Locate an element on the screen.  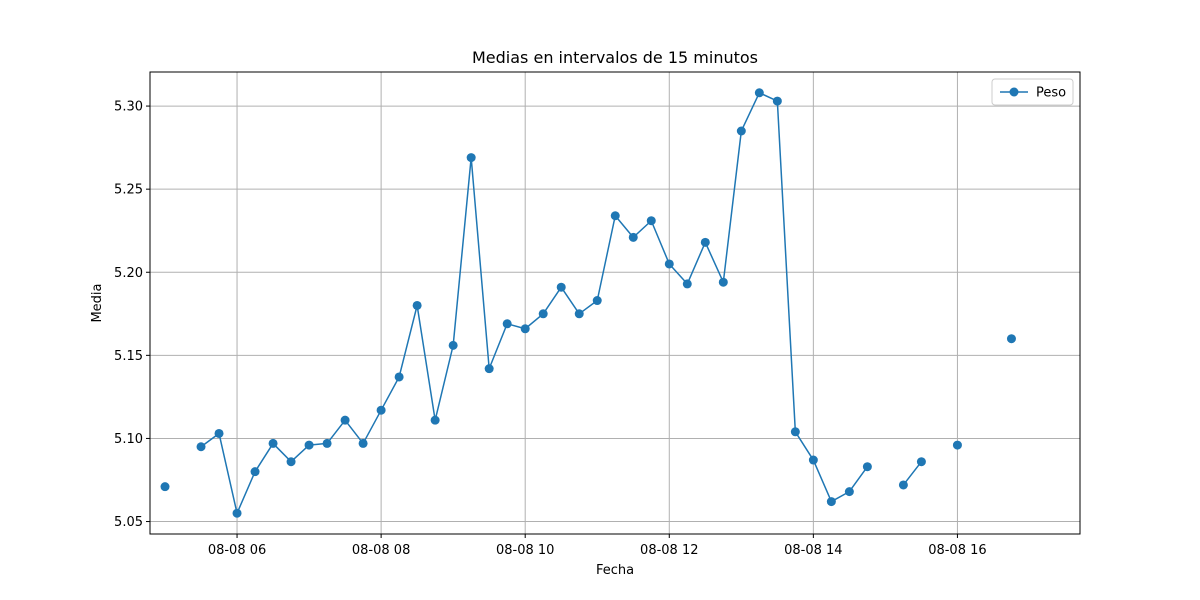
y-tick-label: 5.20 is located at coordinates (128, 273).